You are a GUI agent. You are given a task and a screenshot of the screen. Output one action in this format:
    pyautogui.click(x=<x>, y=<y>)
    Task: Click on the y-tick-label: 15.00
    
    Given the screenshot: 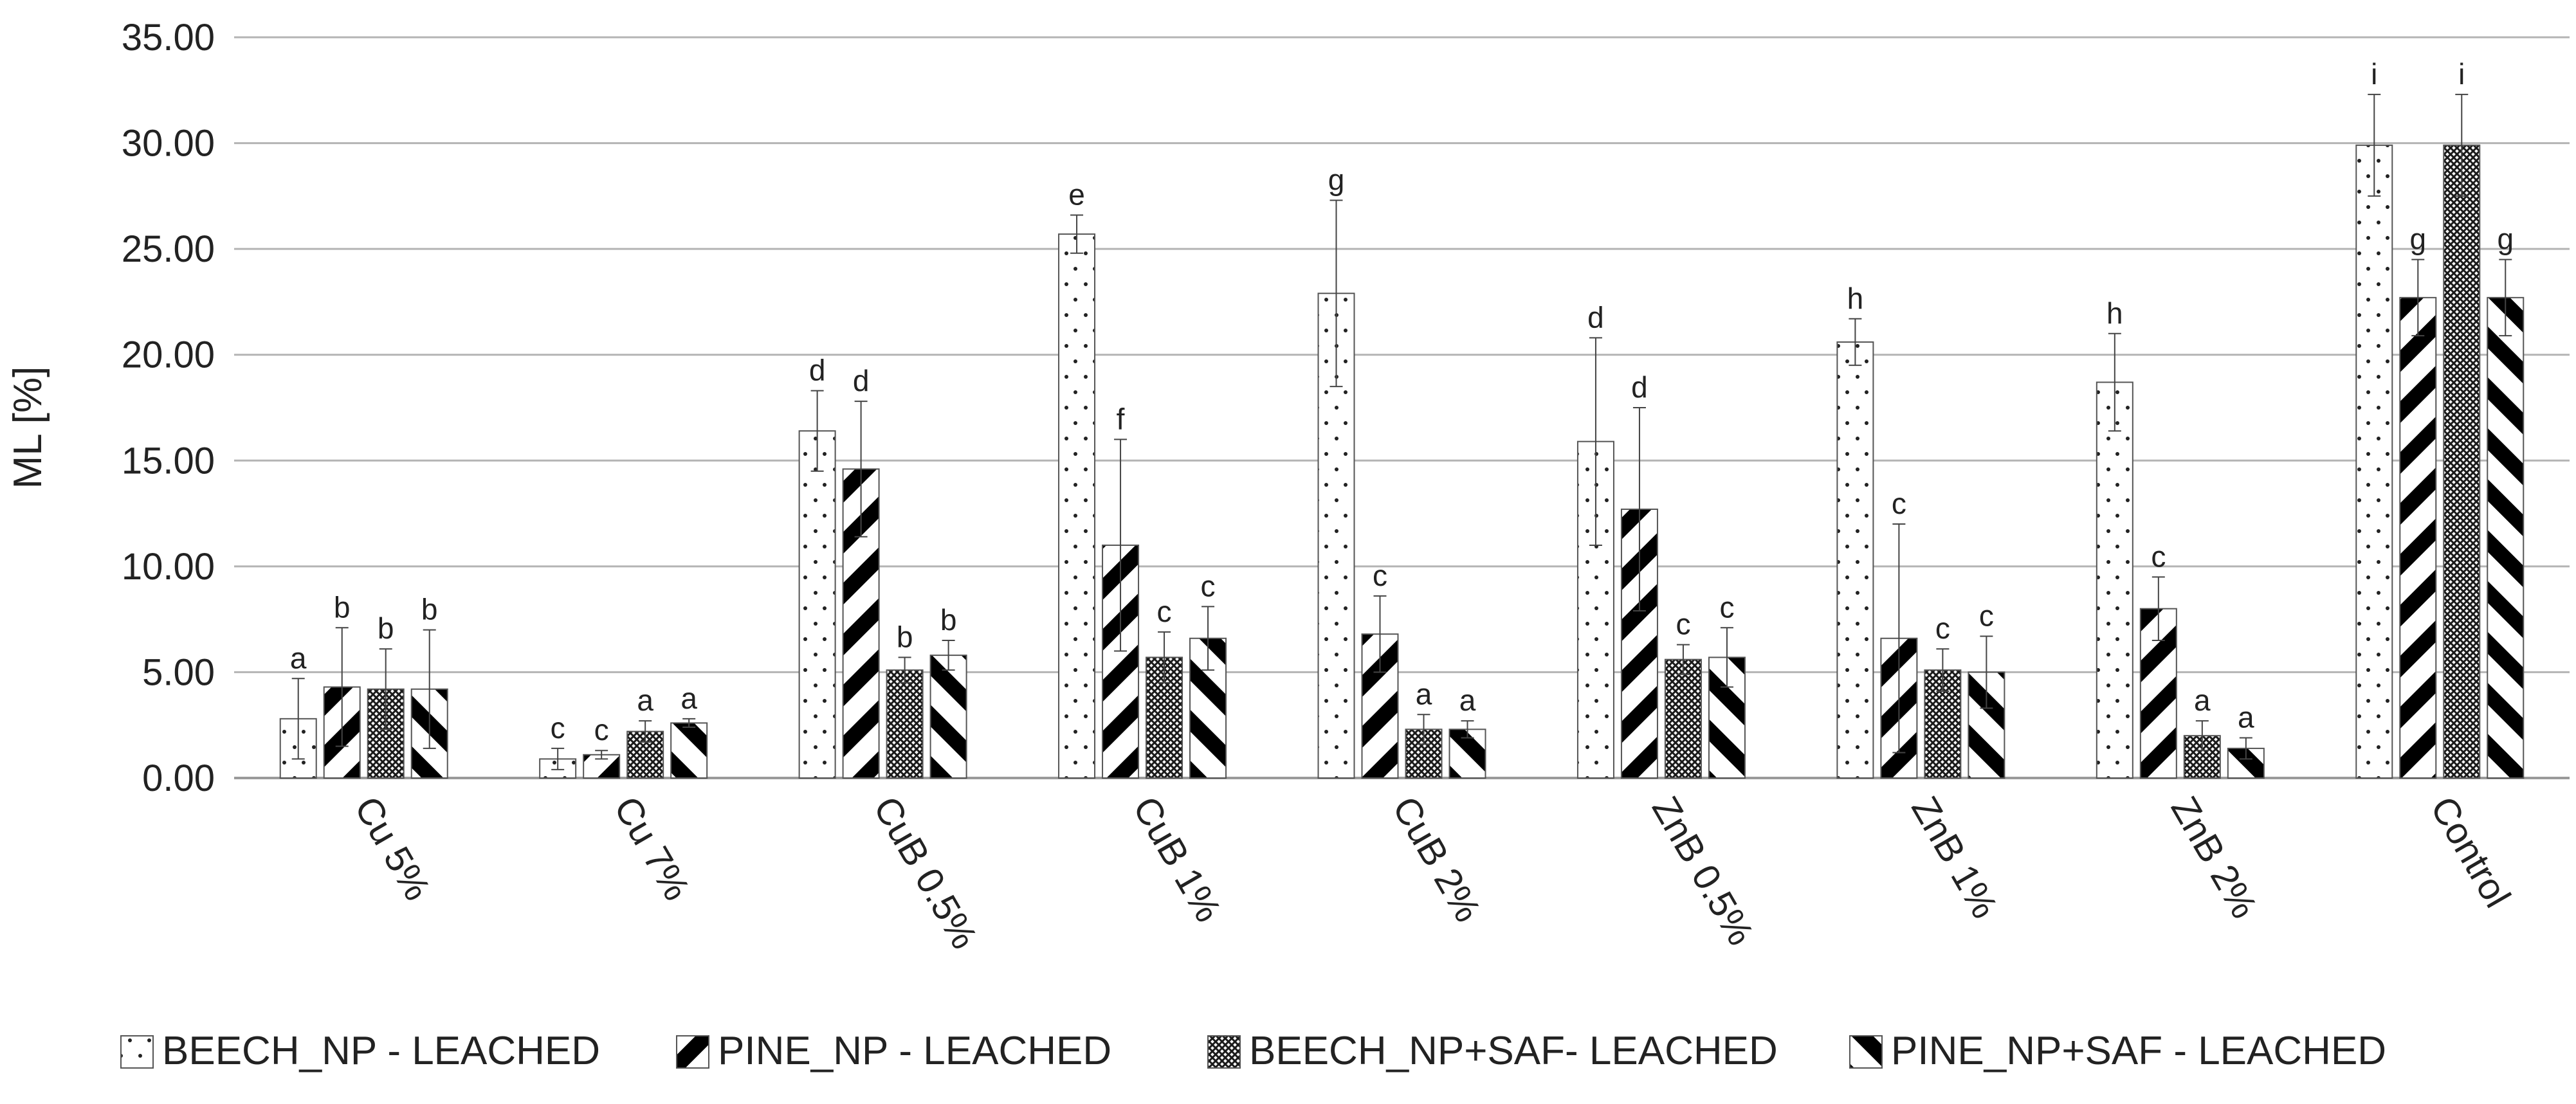 What is the action you would take?
    pyautogui.click(x=168, y=461)
    